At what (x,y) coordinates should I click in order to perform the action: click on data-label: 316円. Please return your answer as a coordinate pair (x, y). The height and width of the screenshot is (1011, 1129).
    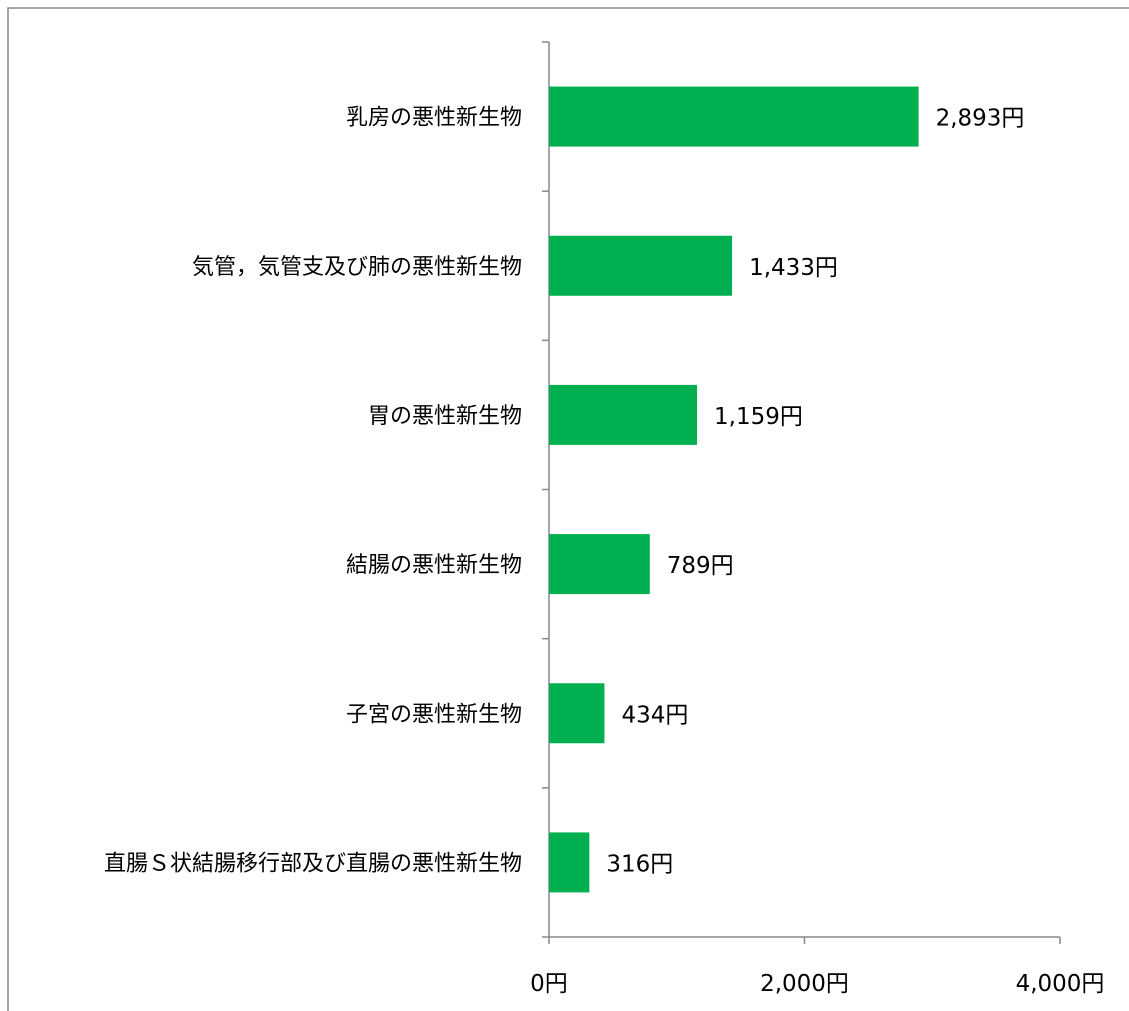
    Looking at the image, I should click on (639, 864).